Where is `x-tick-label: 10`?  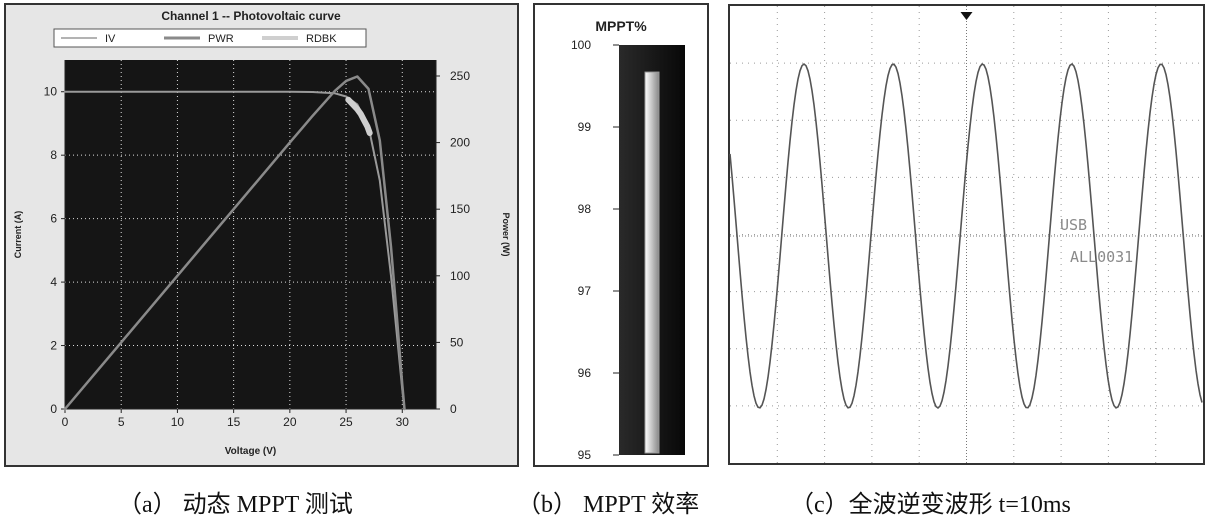 x-tick-label: 10 is located at coordinates (178, 422).